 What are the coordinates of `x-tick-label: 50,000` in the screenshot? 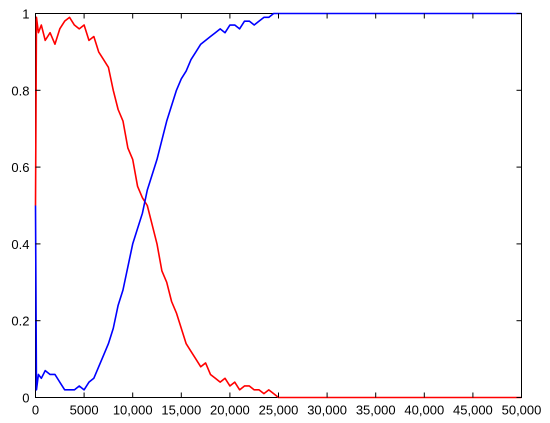 It's located at (522, 410).